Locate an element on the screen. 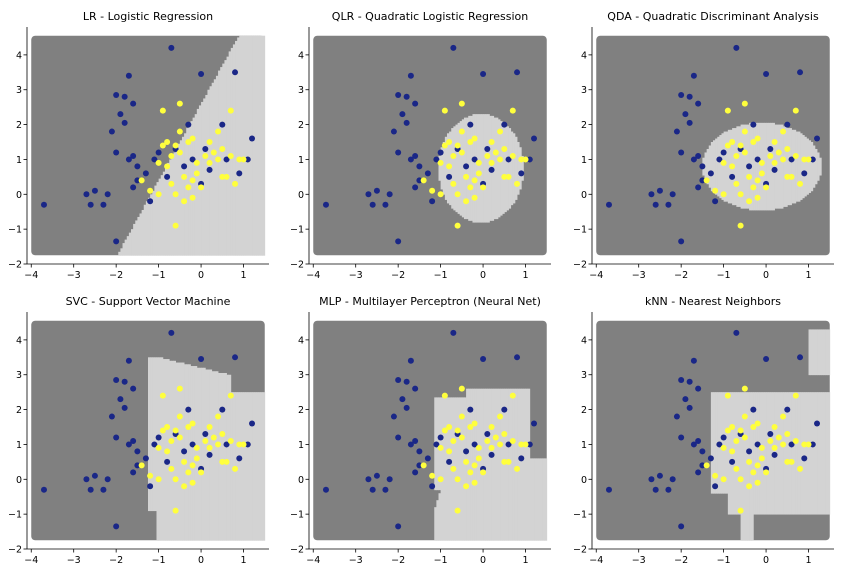  y-tick-label: −1 is located at coordinates (297, 230).